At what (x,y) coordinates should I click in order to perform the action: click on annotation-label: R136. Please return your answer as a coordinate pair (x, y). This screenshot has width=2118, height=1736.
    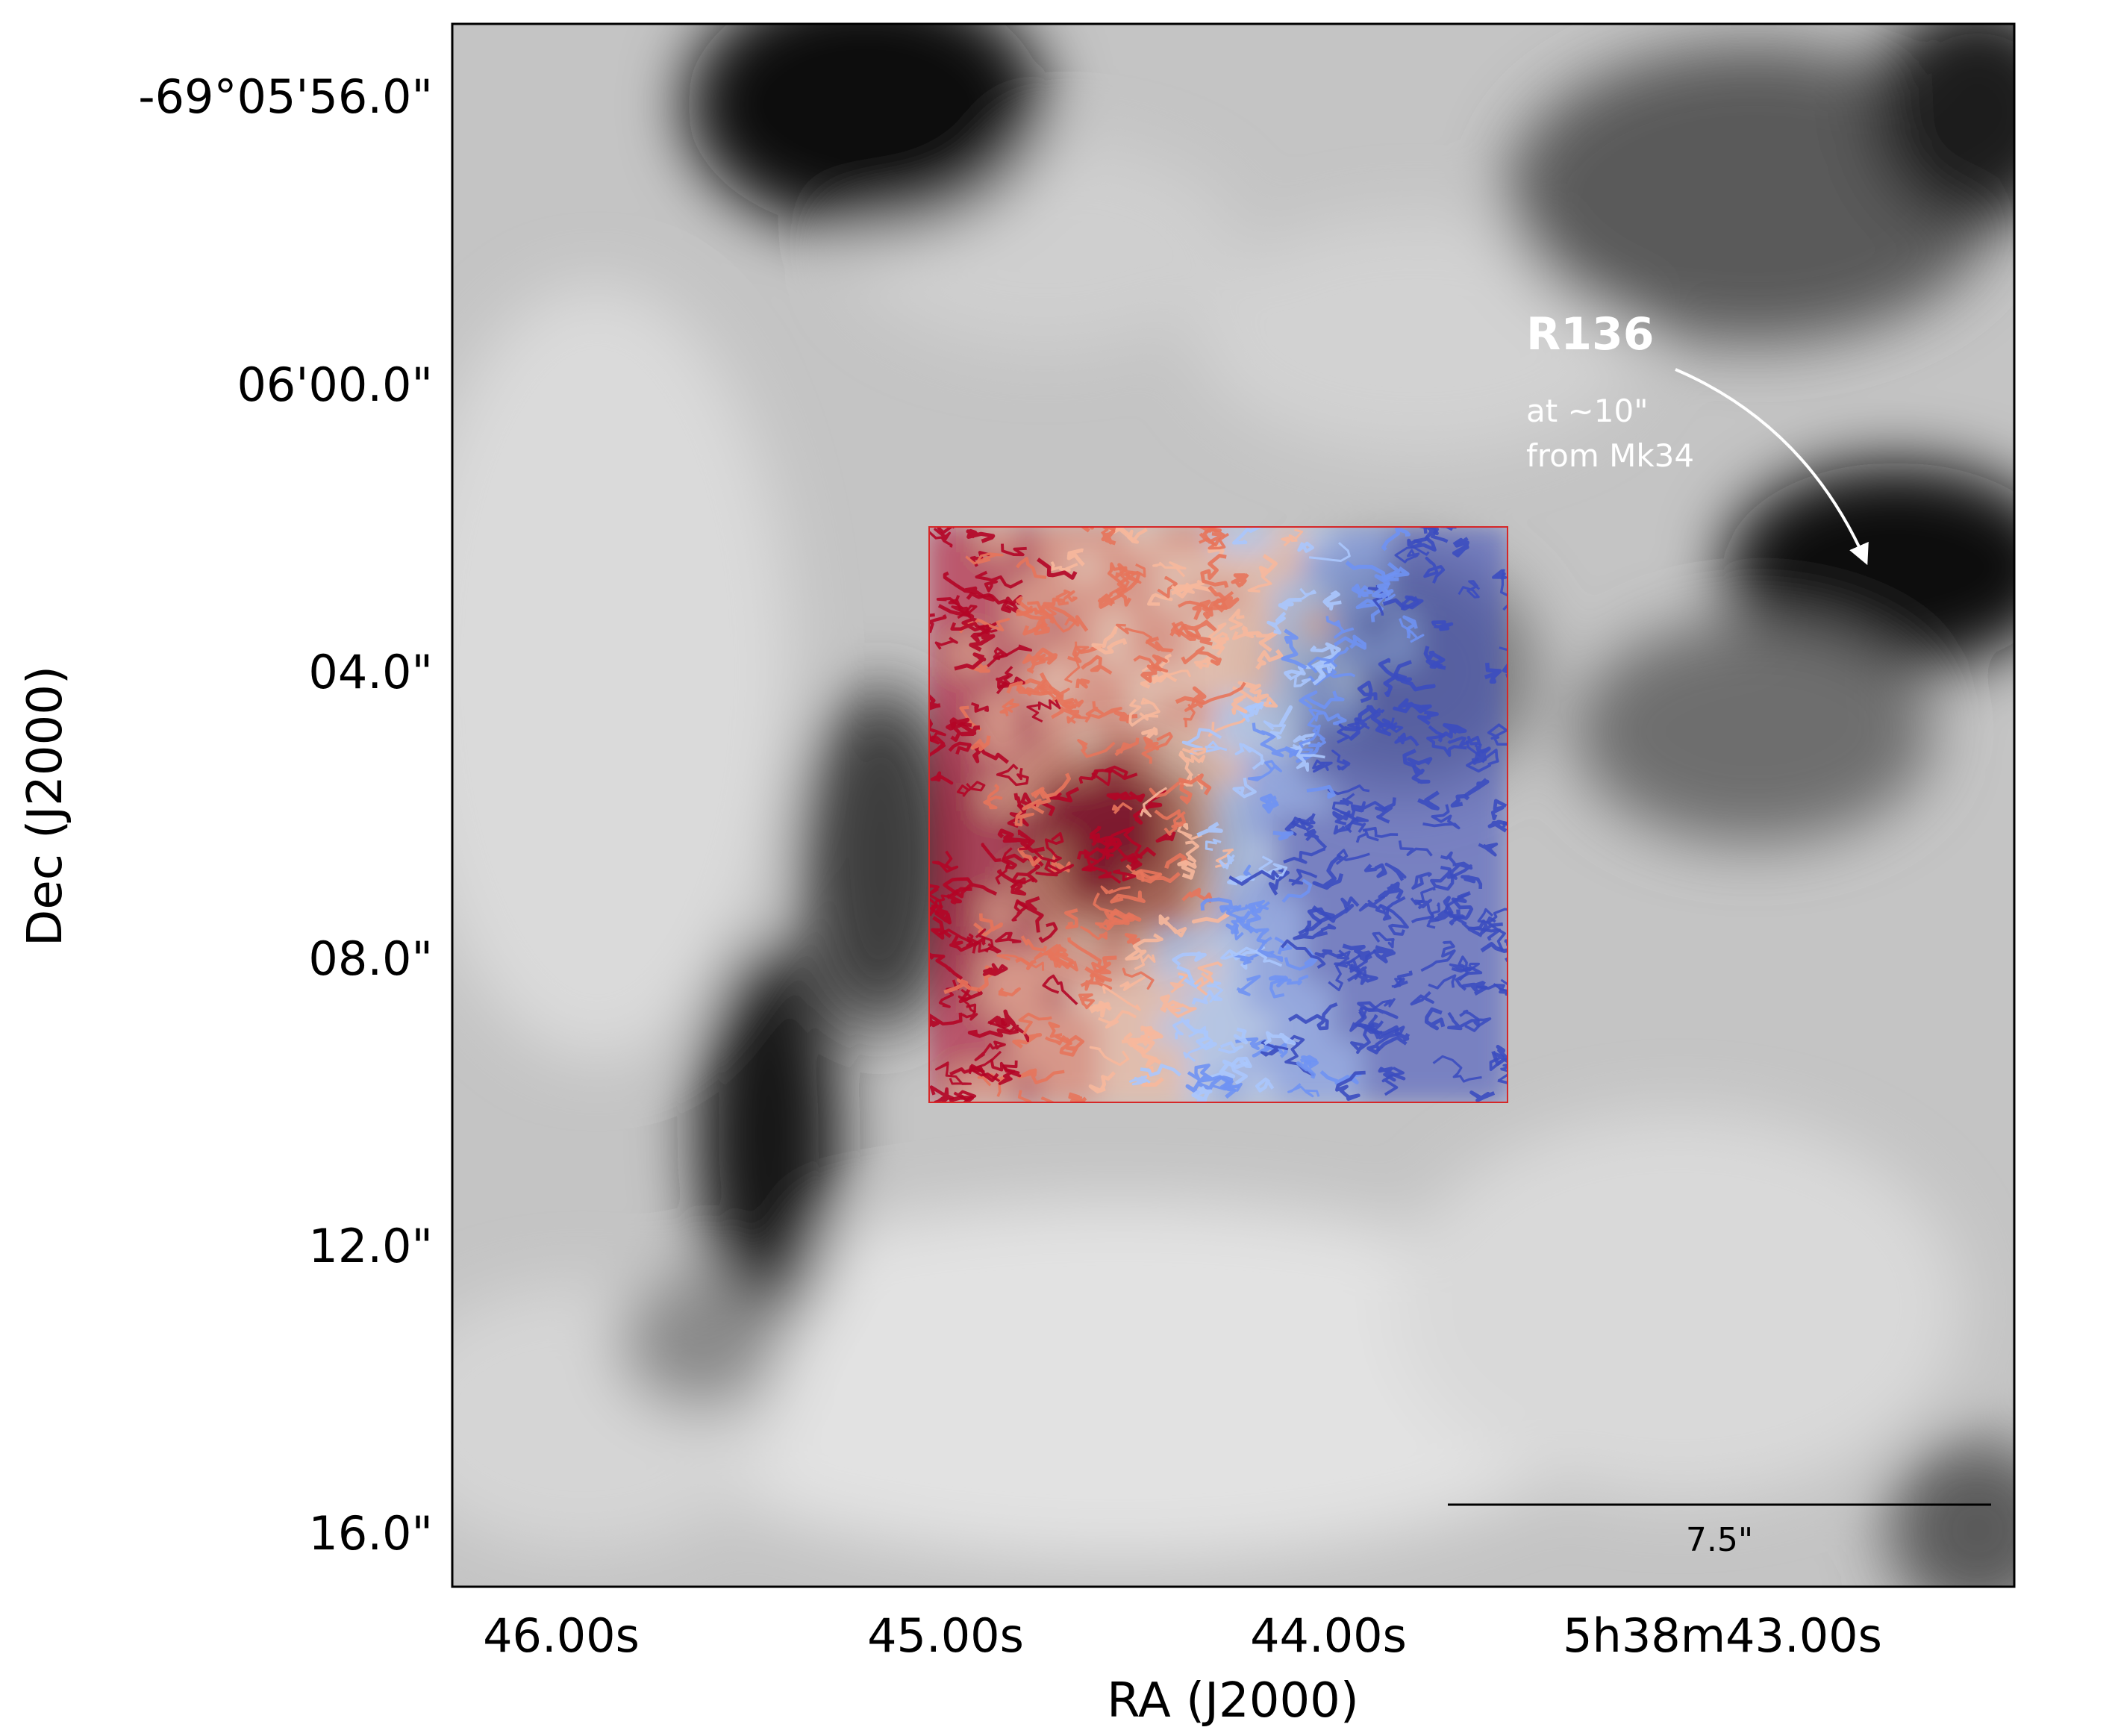
    Looking at the image, I should click on (1590, 334).